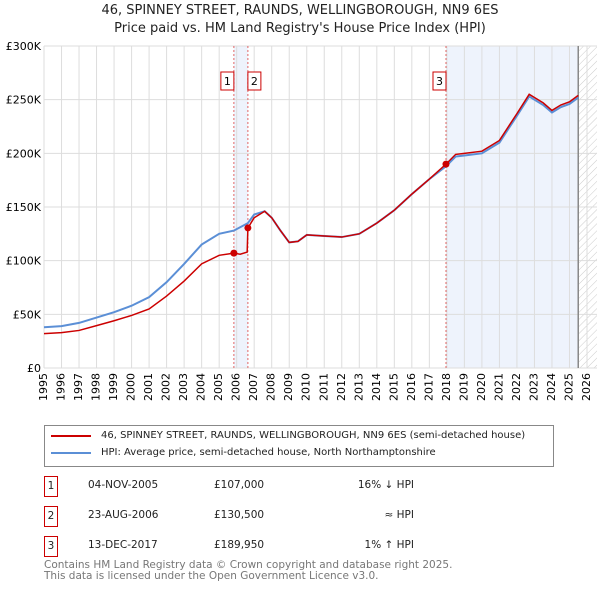 The width and height of the screenshot is (600, 590). What do you see at coordinates (113, 387) in the screenshot?
I see `x-tick-label: 1999` at bounding box center [113, 387].